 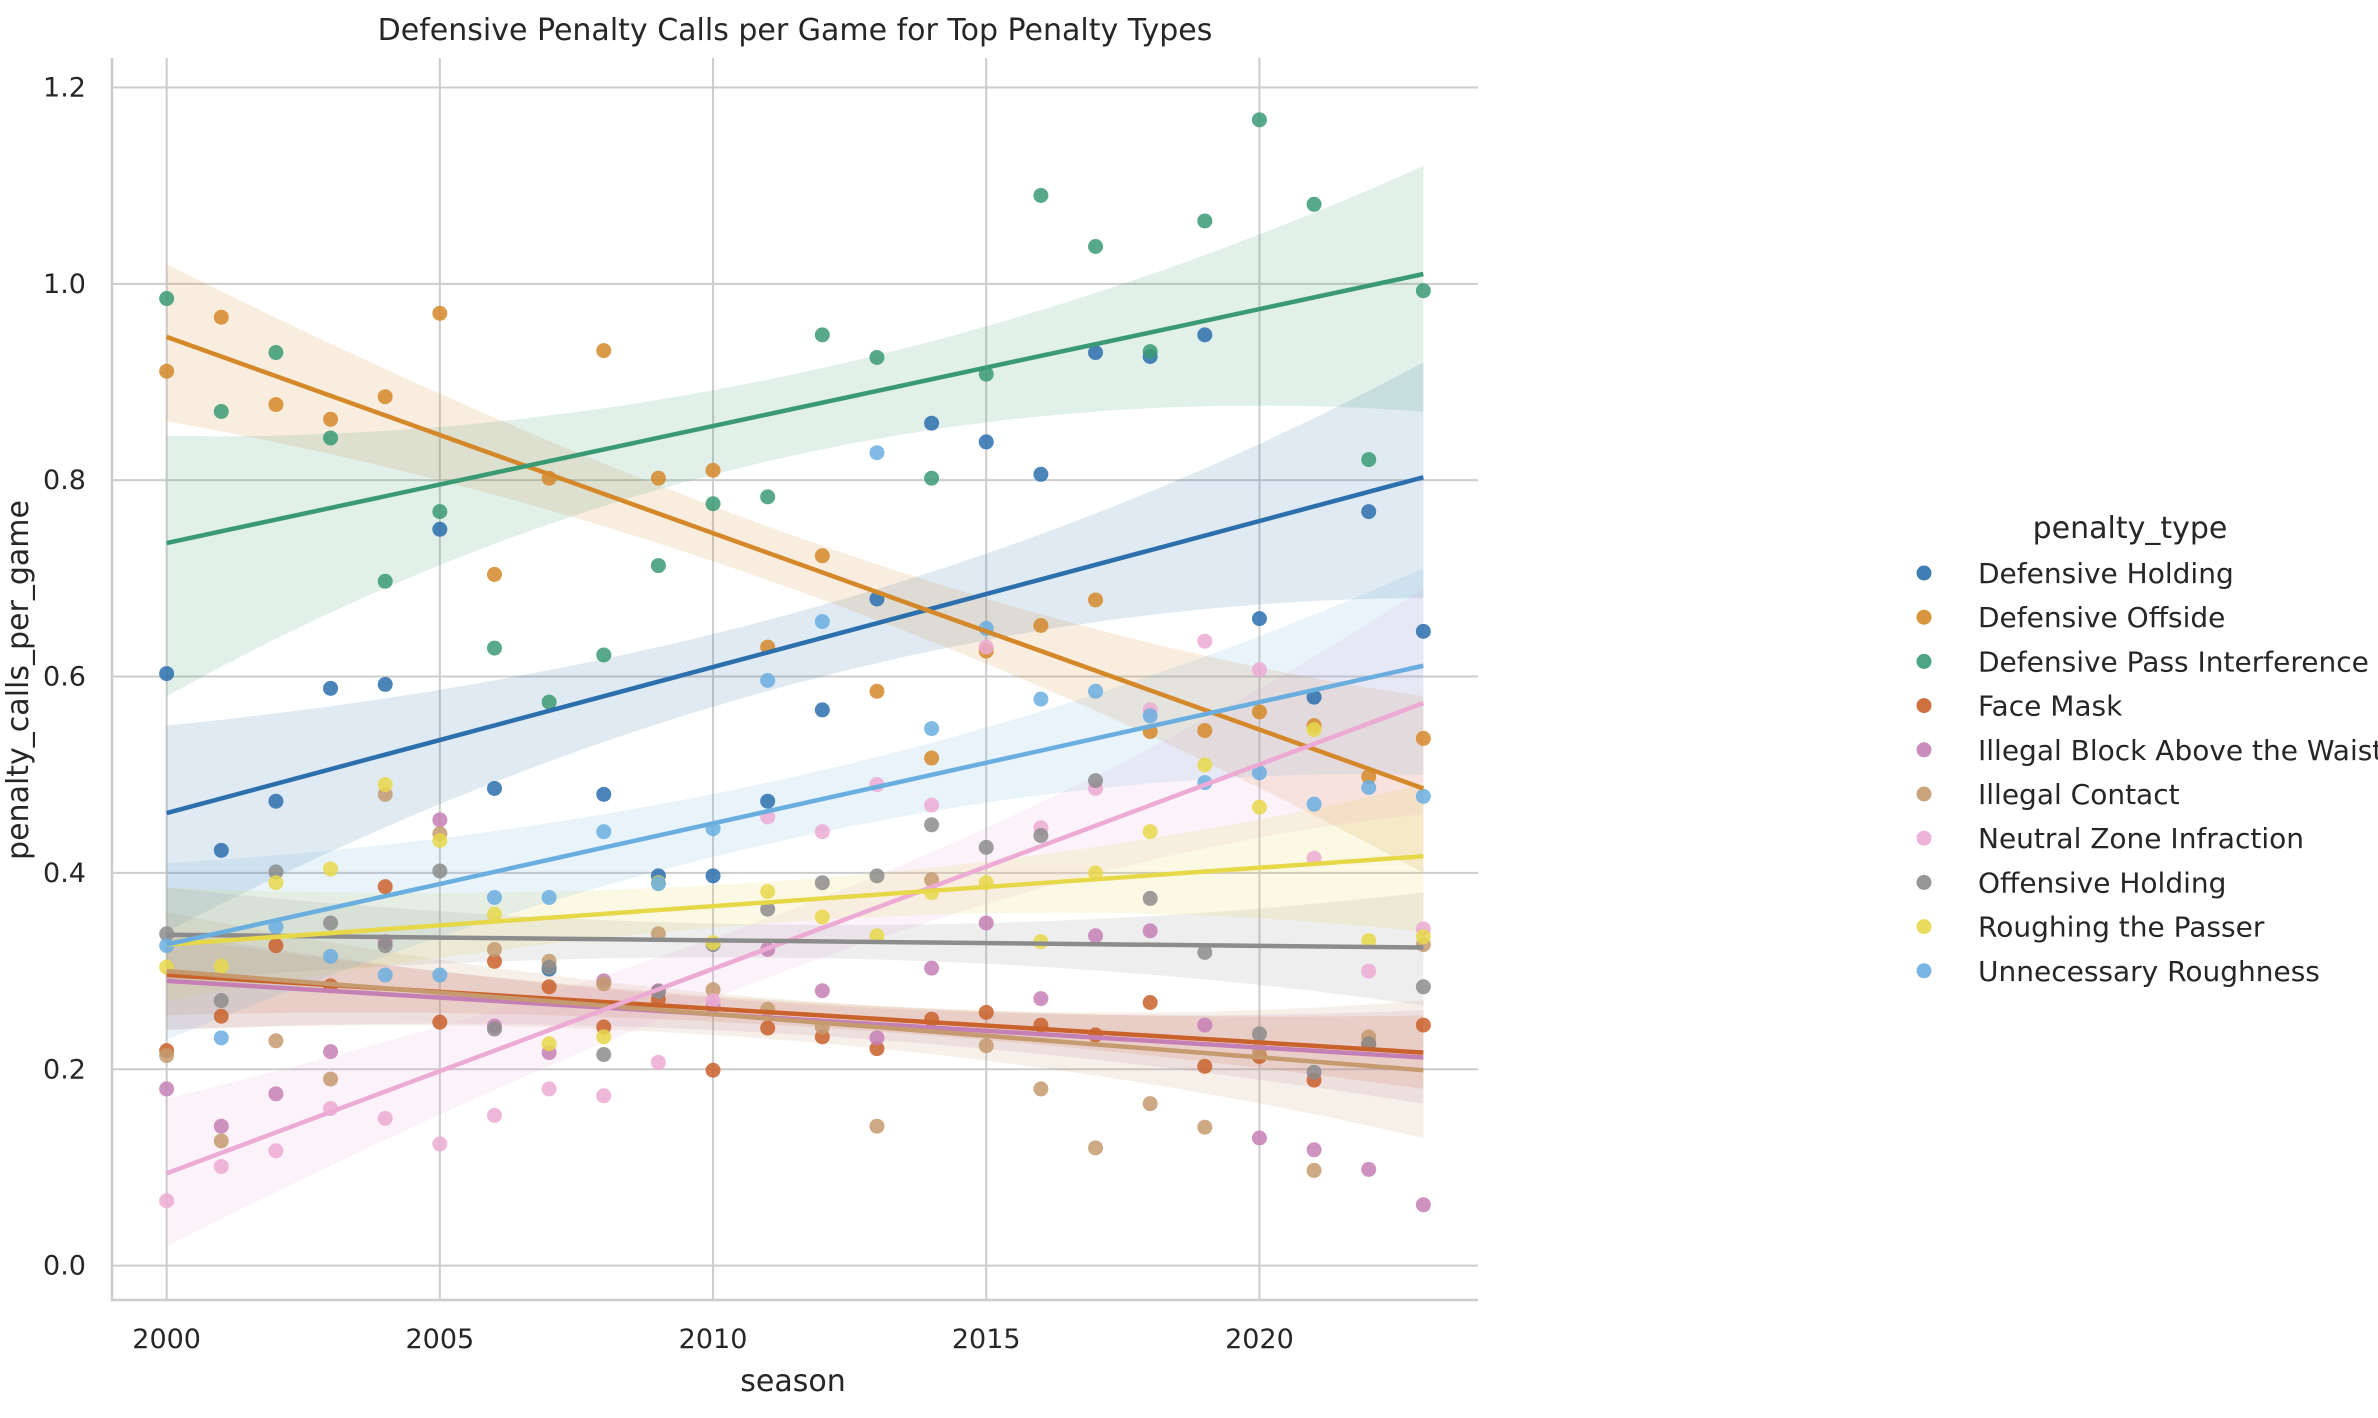 What do you see at coordinates (18, 680) in the screenshot?
I see `y-axis-label: penalty_calls_per_game` at bounding box center [18, 680].